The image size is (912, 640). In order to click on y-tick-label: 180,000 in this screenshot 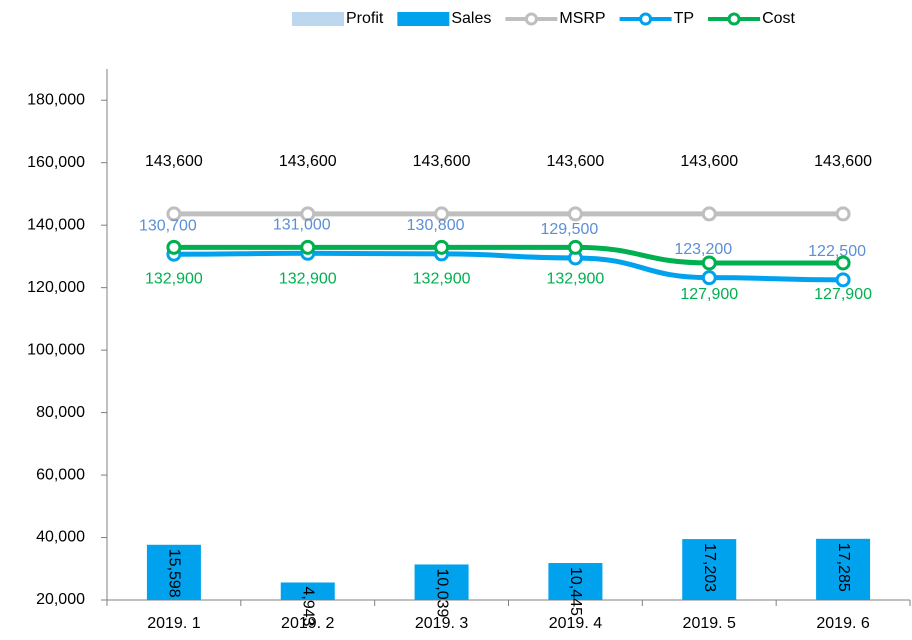, I will do `click(56, 99)`.